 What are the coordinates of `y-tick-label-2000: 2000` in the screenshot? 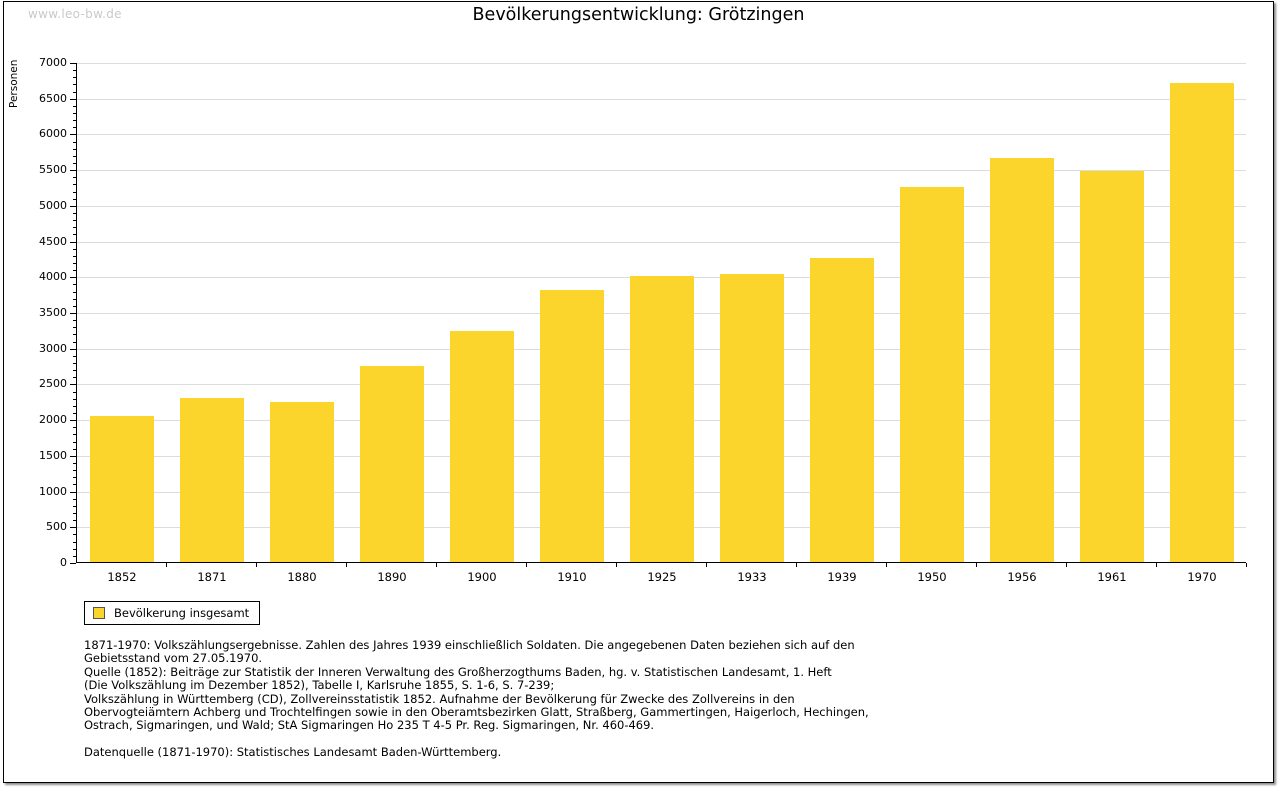 It's located at (53, 420).